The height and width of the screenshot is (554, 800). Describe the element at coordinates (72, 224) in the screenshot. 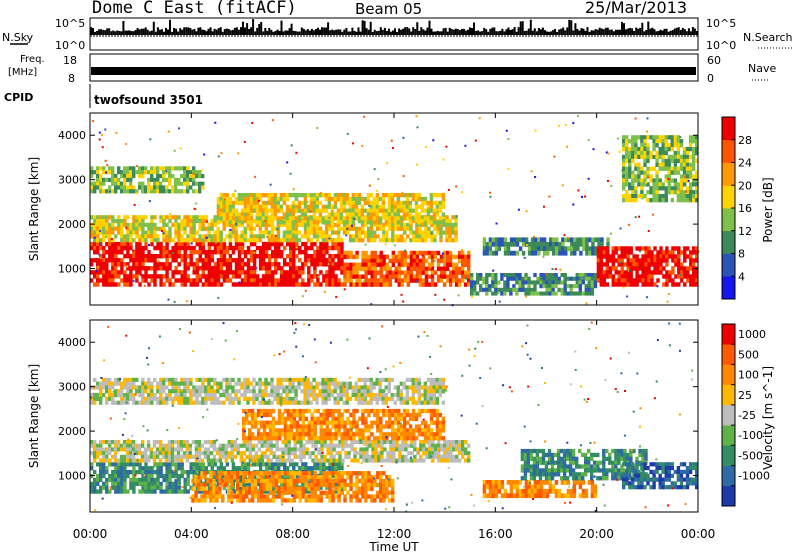

I see `y-tick-label: 2000` at that location.